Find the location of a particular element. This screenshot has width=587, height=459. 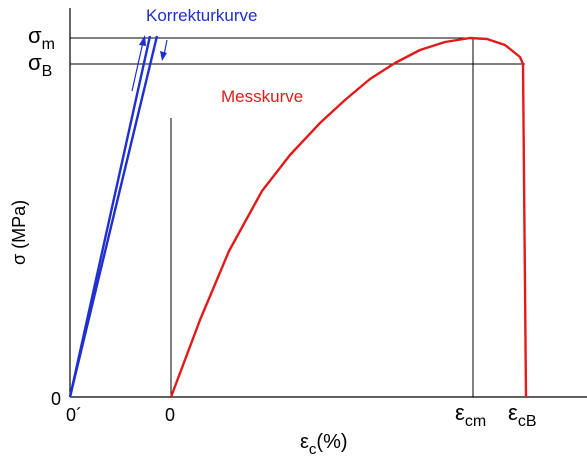

y-tick-sigma-m-subscript: m is located at coordinates (48, 44).